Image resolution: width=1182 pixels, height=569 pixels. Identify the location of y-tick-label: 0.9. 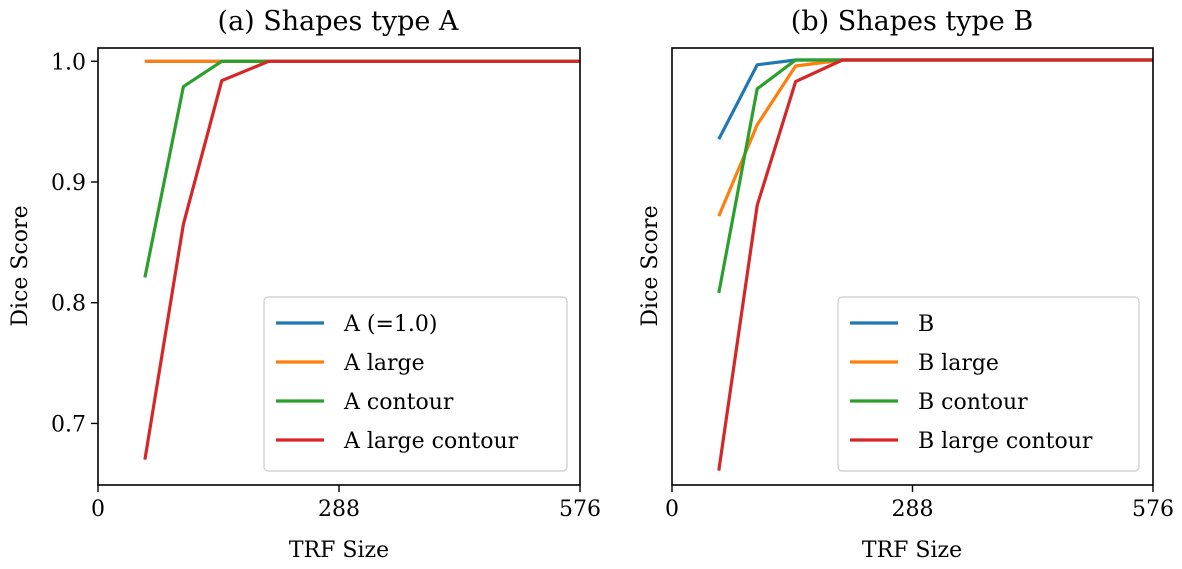
(68, 183).